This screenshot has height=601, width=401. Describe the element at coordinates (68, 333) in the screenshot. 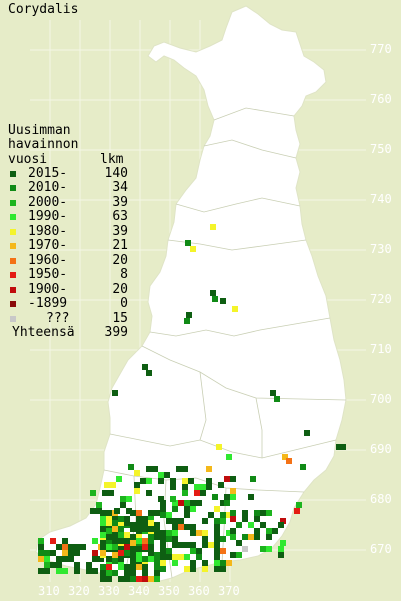

I see `legend-total-row: Yhteensä 399` at that location.